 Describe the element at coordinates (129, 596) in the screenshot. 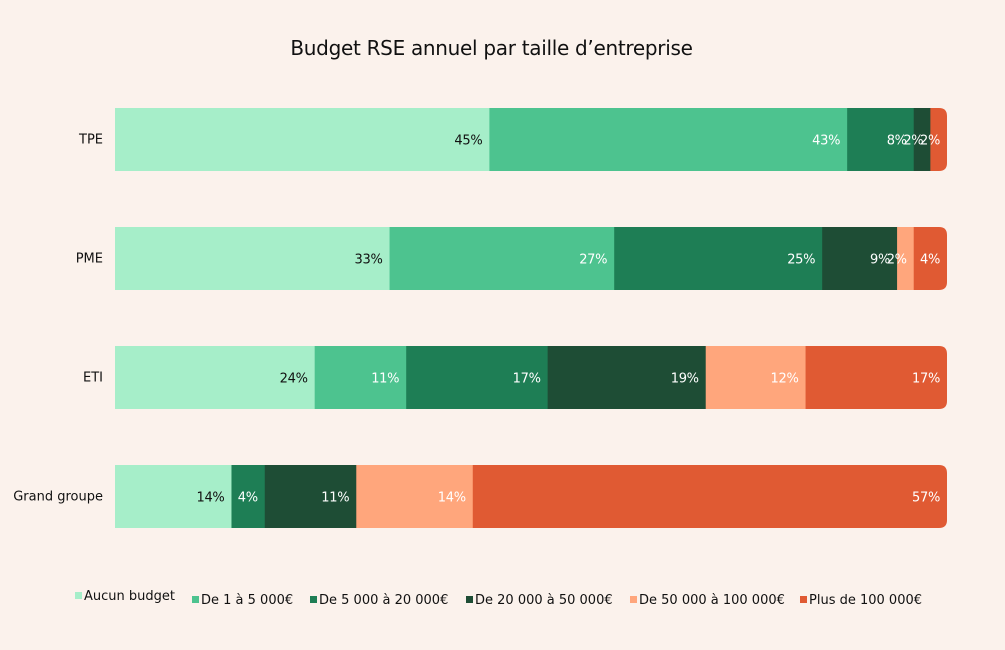

I see `legend-label: Aucun budget` at that location.